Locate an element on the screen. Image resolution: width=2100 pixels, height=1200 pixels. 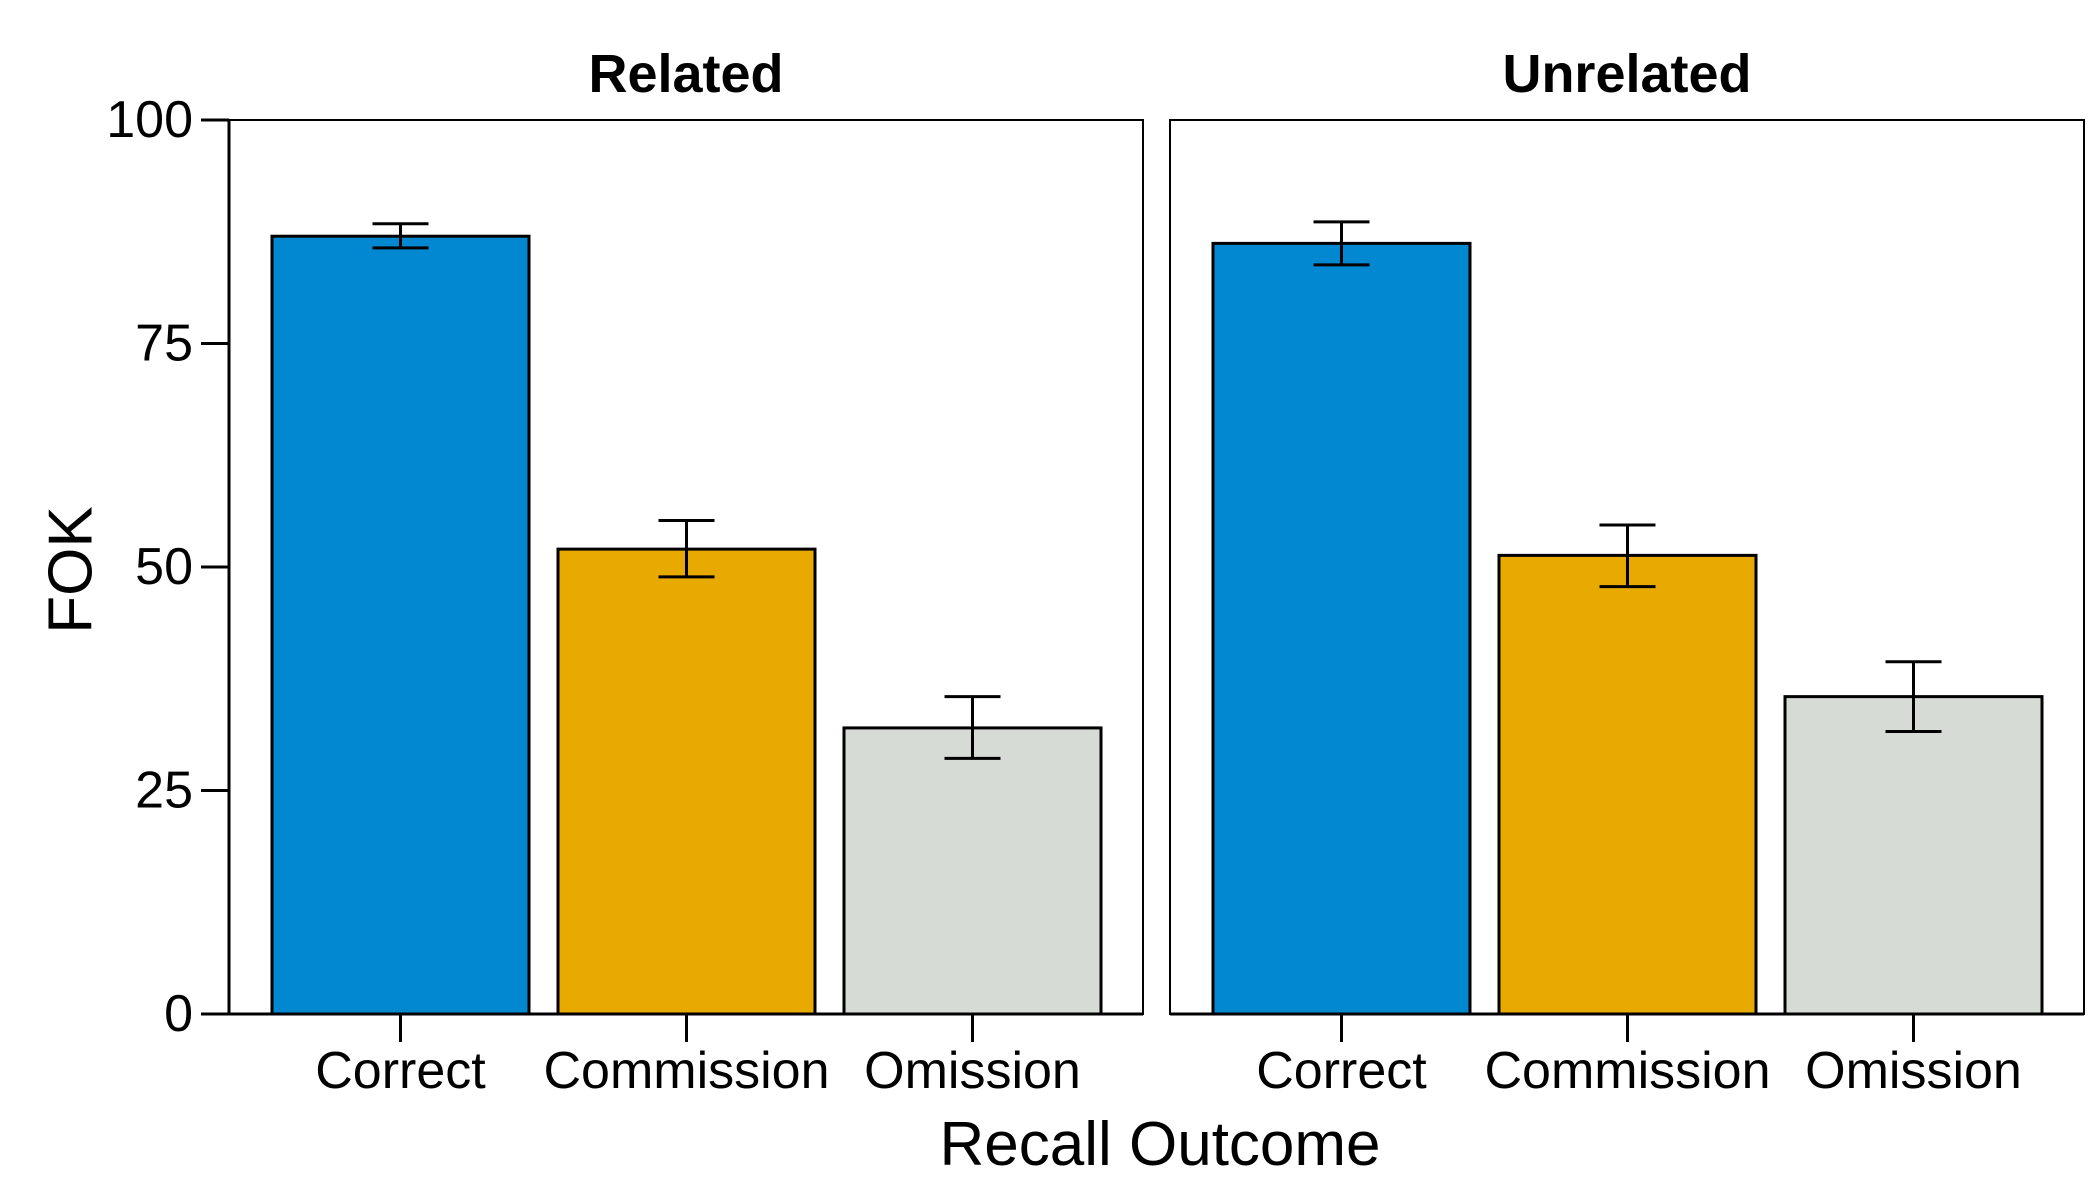
y-axis-title: FOK is located at coordinates (70, 569).